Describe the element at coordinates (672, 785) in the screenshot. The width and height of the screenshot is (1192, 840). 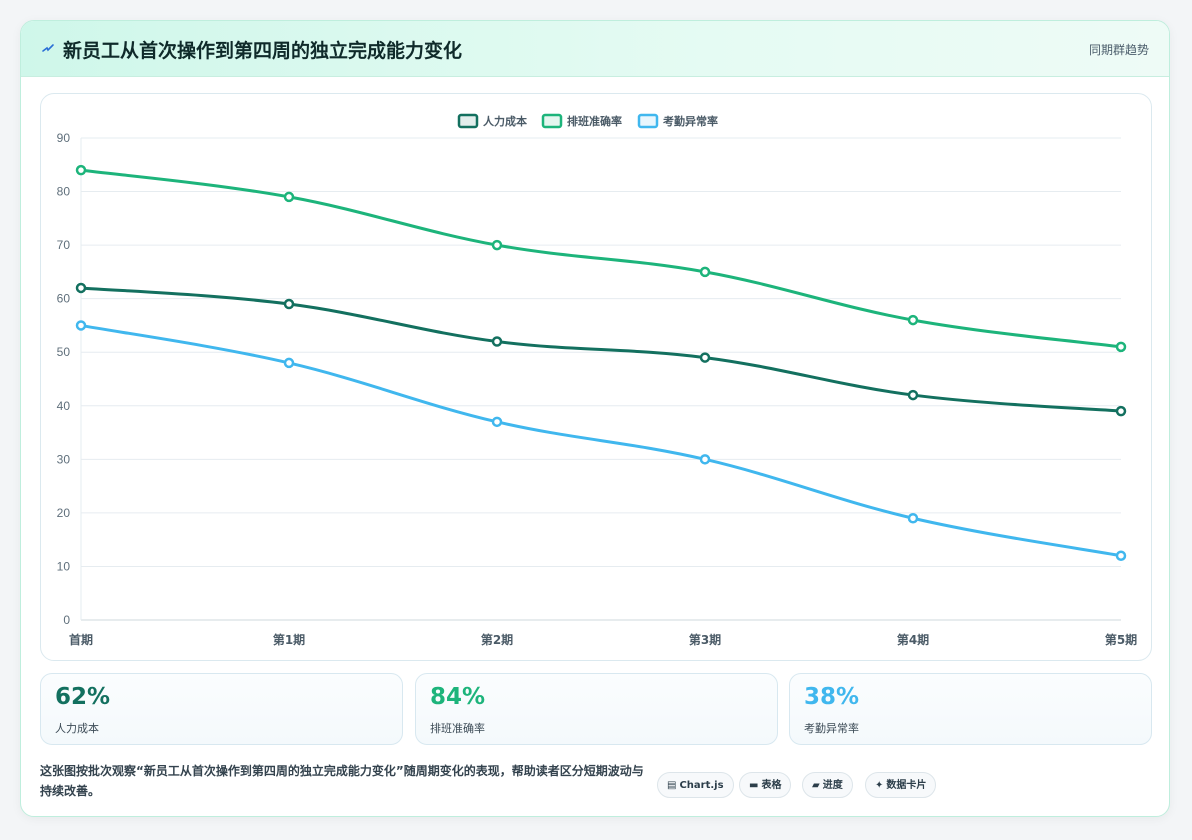
I see `chart-icon: ▤` at that location.